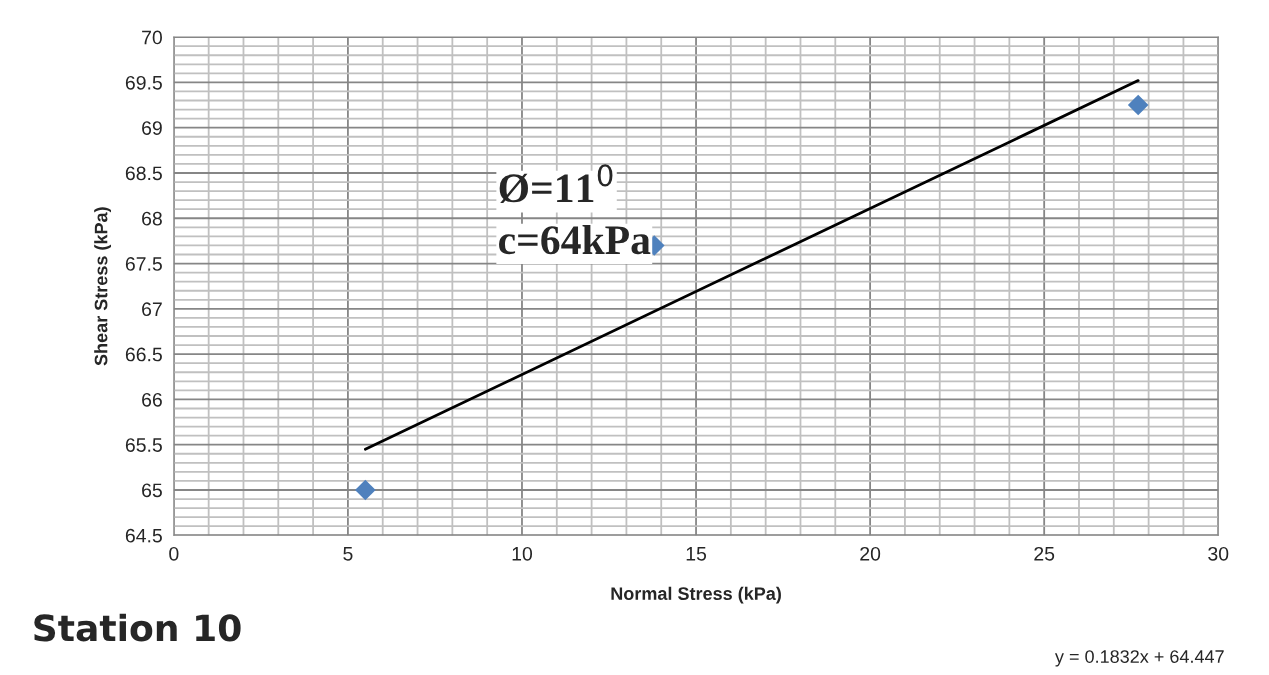  I want to click on y-tick-label: 65.5, so click(143, 445).